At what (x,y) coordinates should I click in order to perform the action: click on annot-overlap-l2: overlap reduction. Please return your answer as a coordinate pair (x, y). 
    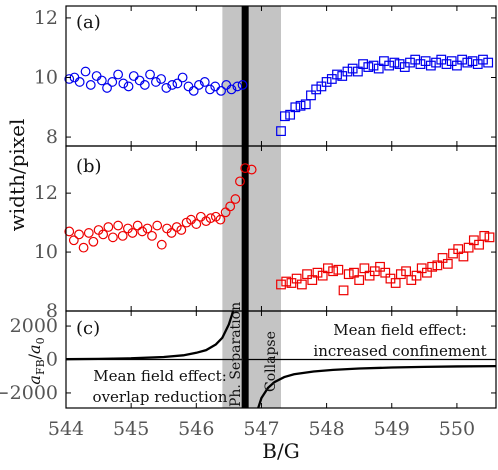
    Looking at the image, I should click on (160, 397).